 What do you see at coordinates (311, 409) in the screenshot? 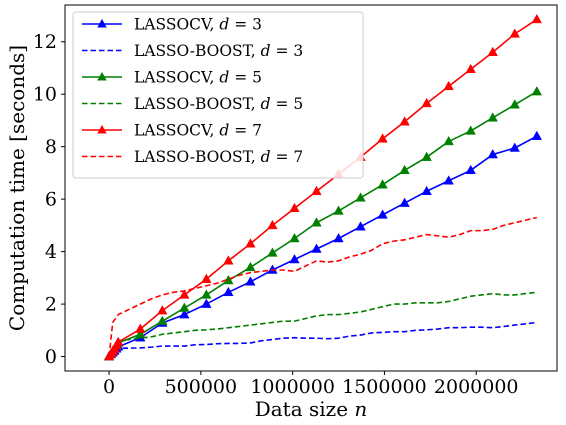
I see `x-axis-title: Data size n` at bounding box center [311, 409].